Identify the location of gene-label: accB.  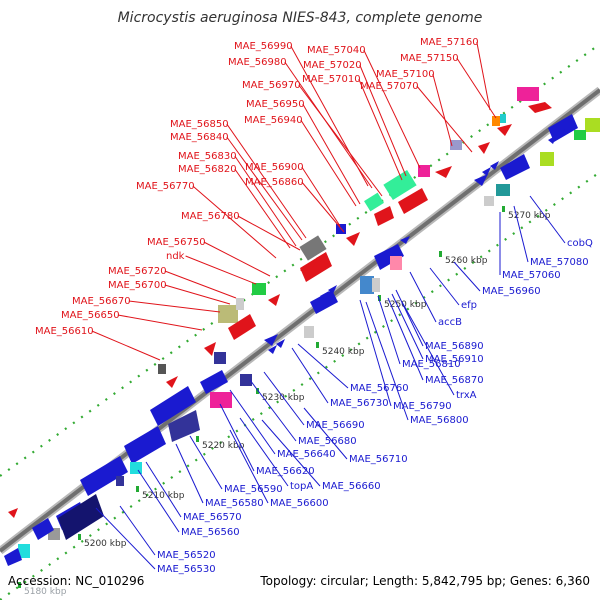
(450, 322).